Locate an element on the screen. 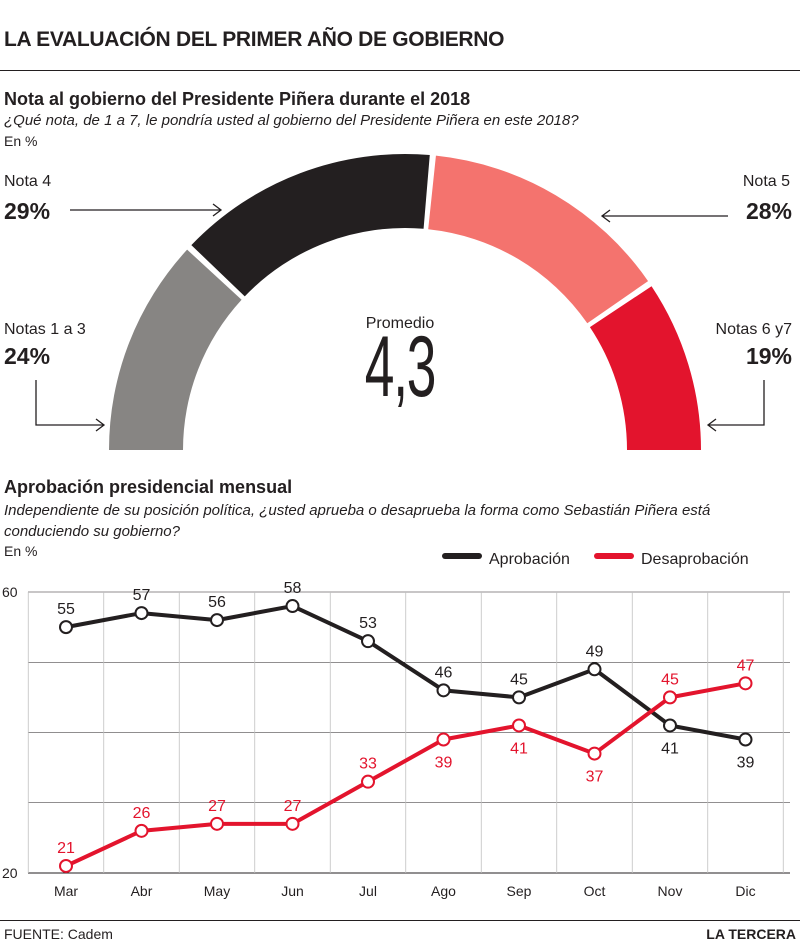 The height and width of the screenshot is (943, 800). x-tick-label: Mar is located at coordinates (66, 891).